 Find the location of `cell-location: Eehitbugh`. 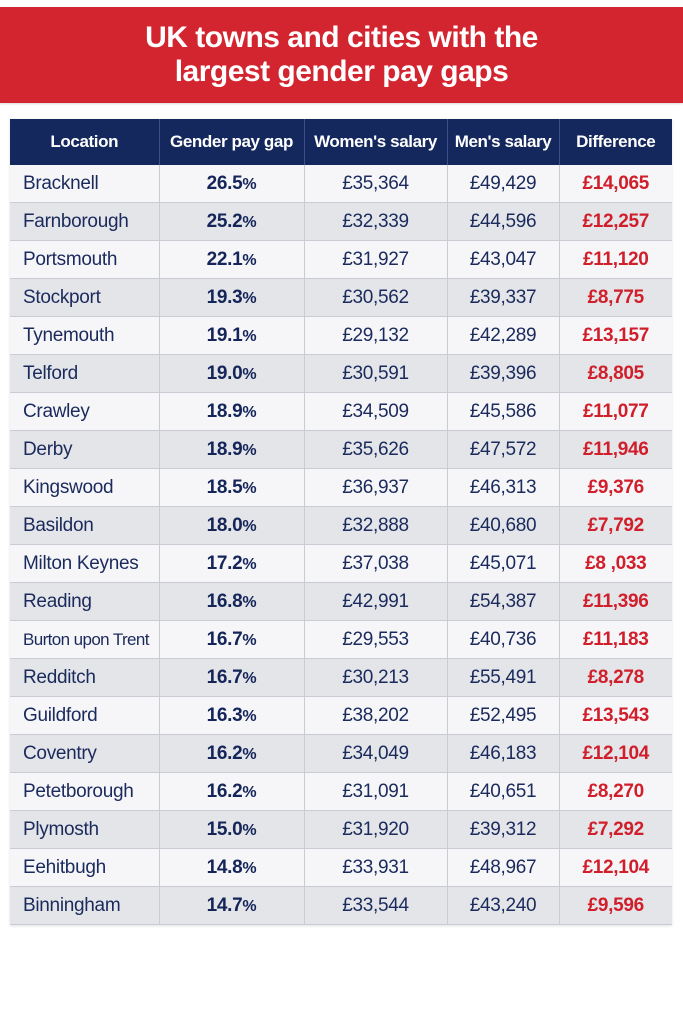

cell-location: Eehitbugh is located at coordinates (85, 867).